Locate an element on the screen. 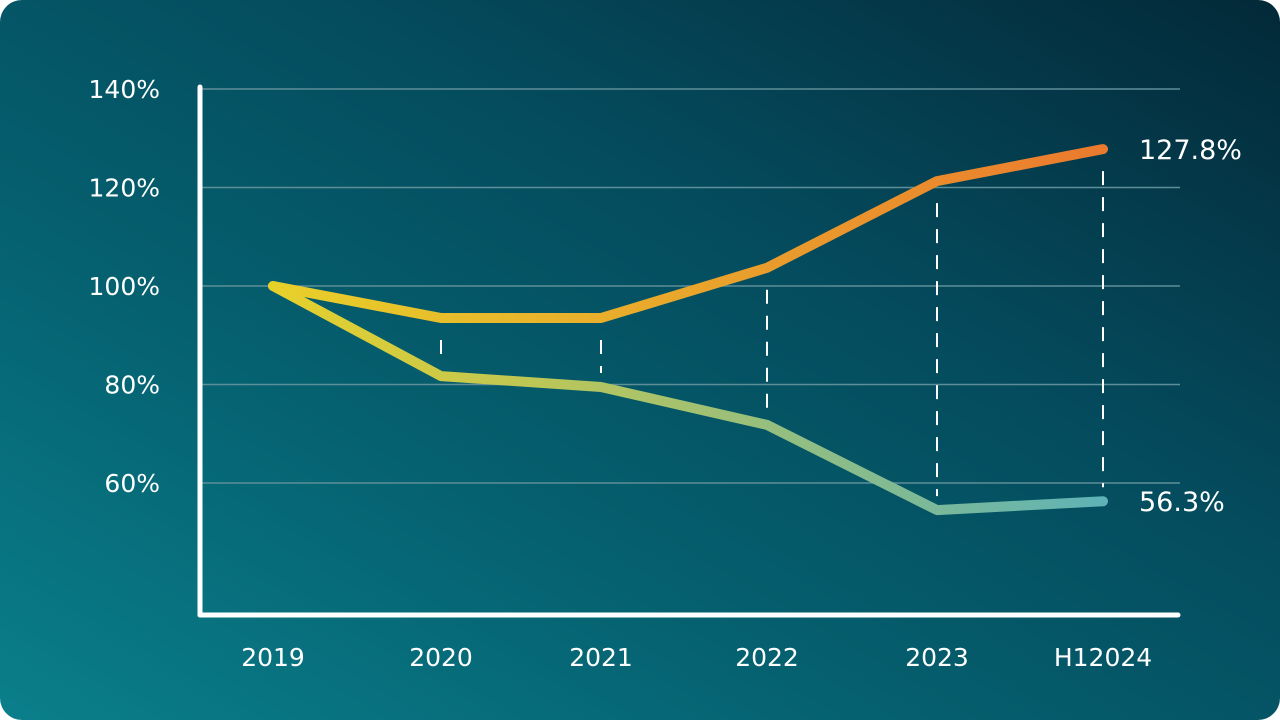 This screenshot has width=1280, height=720. end-value-label: 56.3% is located at coordinates (1182, 502).